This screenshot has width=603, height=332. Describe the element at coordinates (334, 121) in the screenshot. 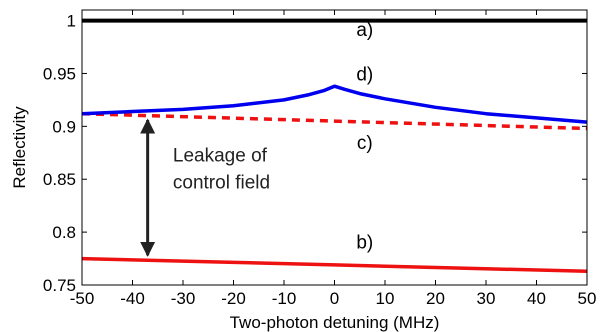

I see `series-line-c` at that location.